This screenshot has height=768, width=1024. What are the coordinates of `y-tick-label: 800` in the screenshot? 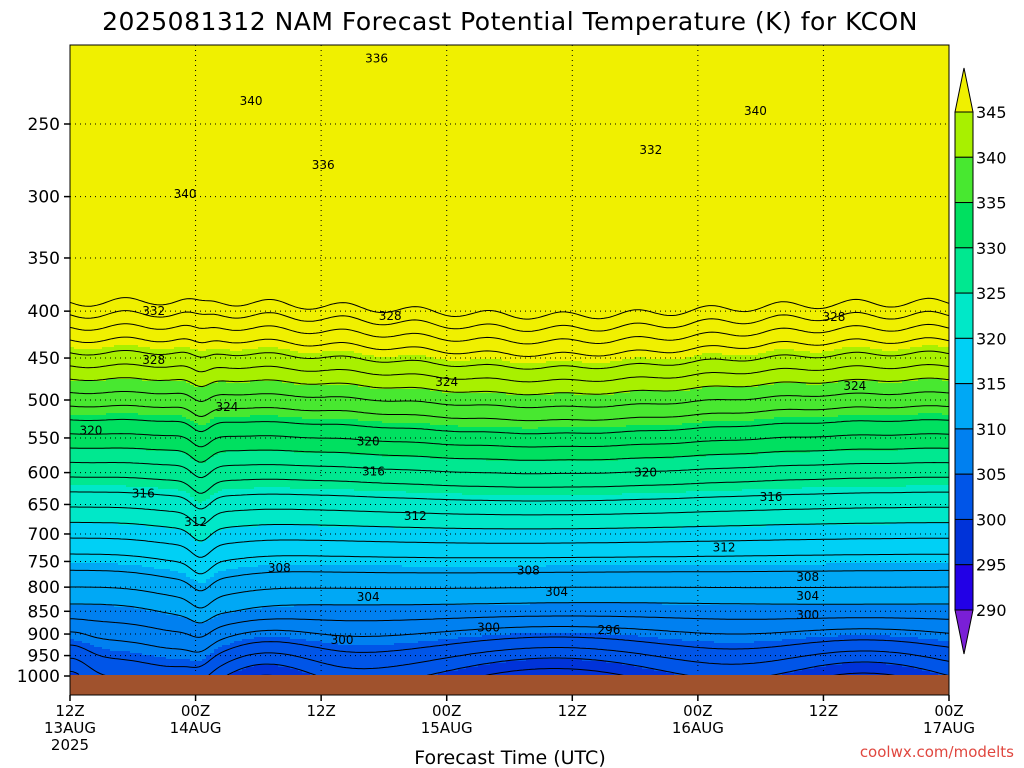 It's located at (44, 588).